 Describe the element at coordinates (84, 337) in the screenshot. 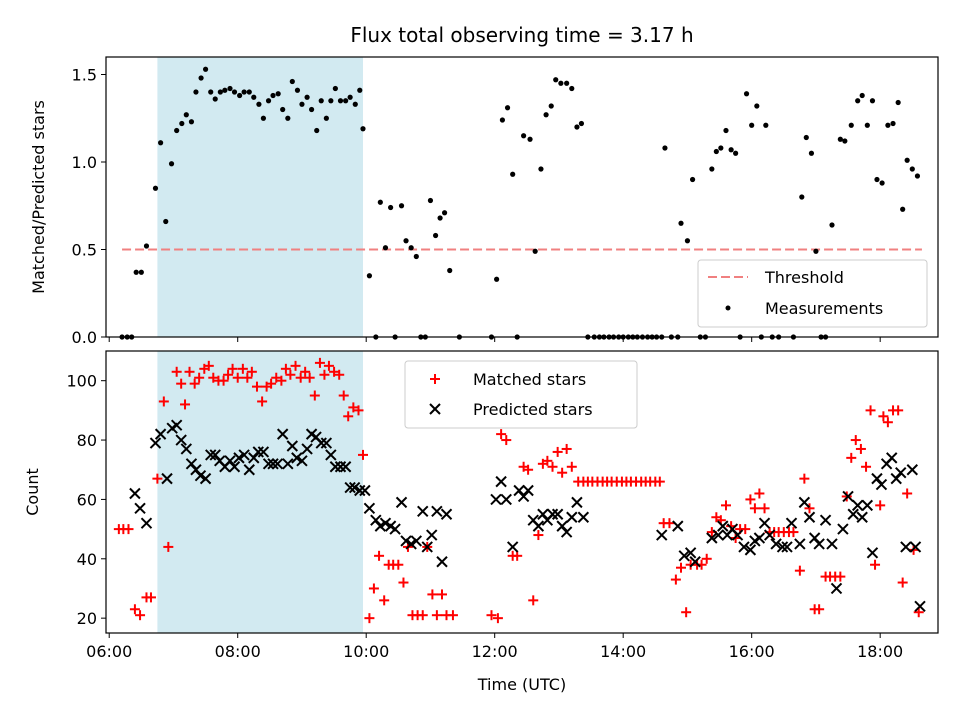

I see `ratio-ytick-label: 0.0` at that location.